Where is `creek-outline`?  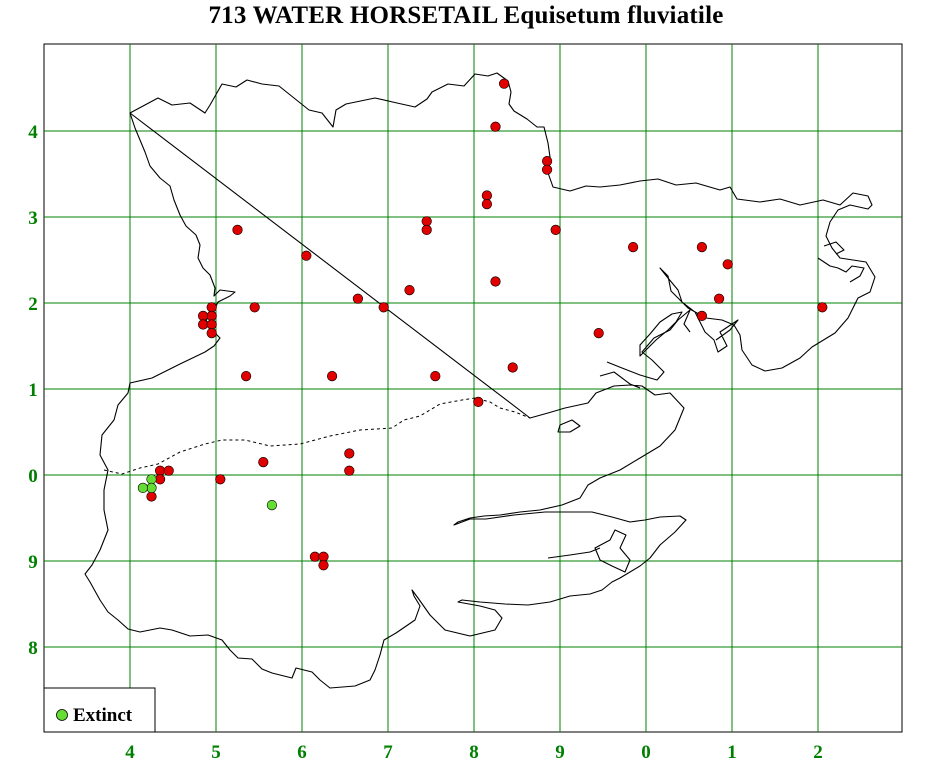
creek-outline is located at coordinates (589, 551).